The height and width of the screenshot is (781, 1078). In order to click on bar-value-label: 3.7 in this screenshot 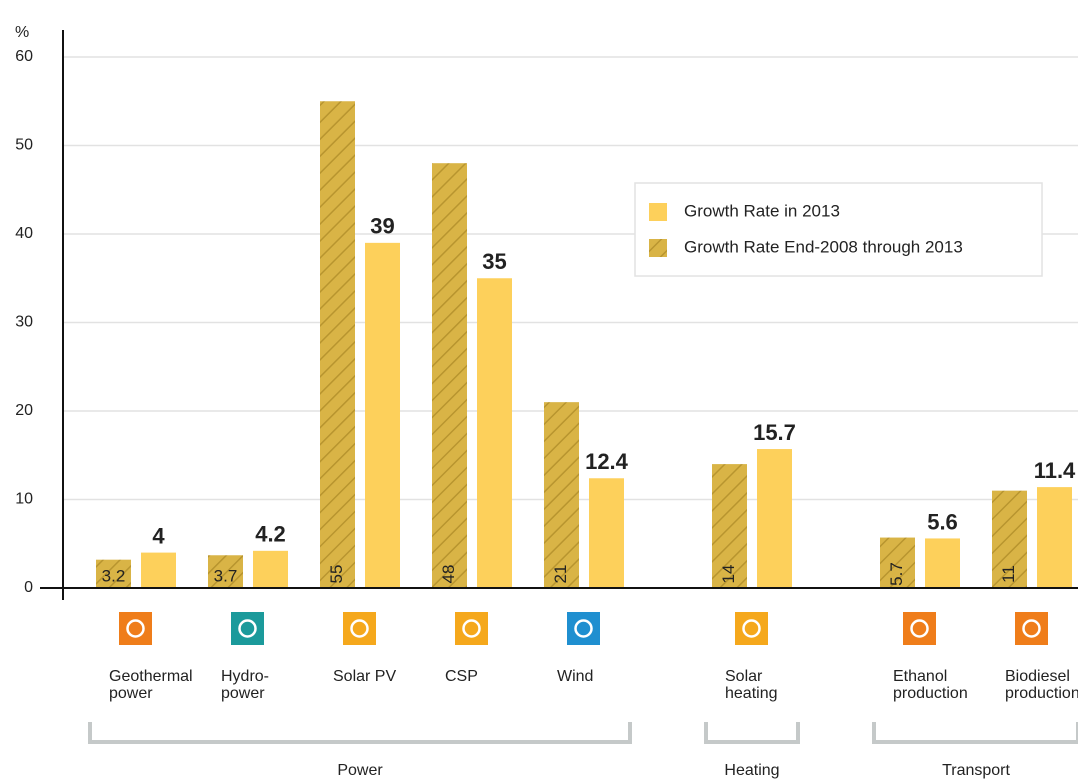, I will do `click(226, 575)`.